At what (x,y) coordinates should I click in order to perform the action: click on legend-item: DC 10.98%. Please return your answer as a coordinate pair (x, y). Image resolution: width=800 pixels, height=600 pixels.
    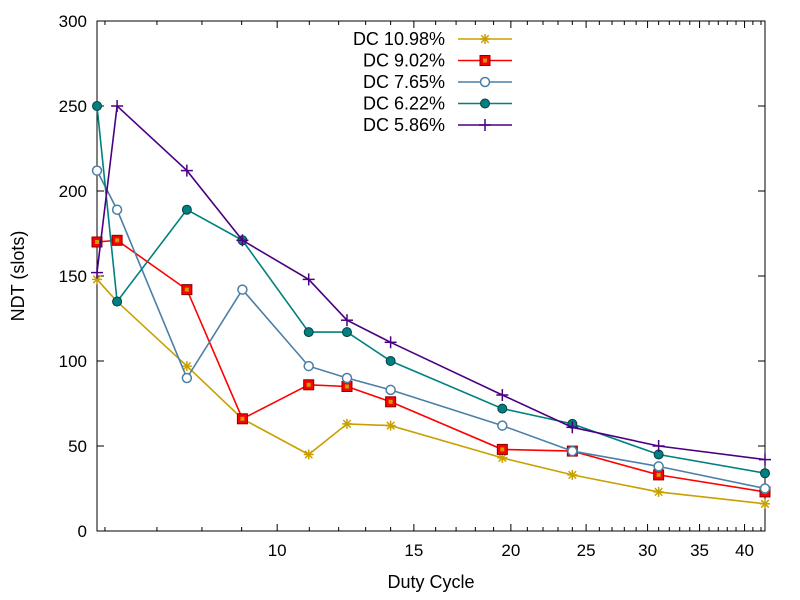
    Looking at the image, I should click on (432, 39).